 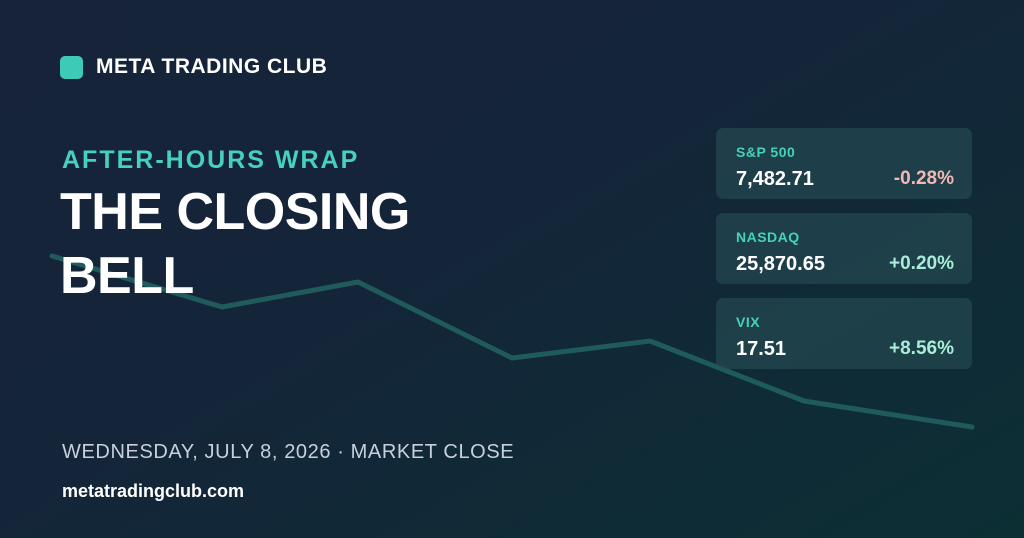 What do you see at coordinates (761, 349) in the screenshot?
I see `index-value: 17.51` at bounding box center [761, 349].